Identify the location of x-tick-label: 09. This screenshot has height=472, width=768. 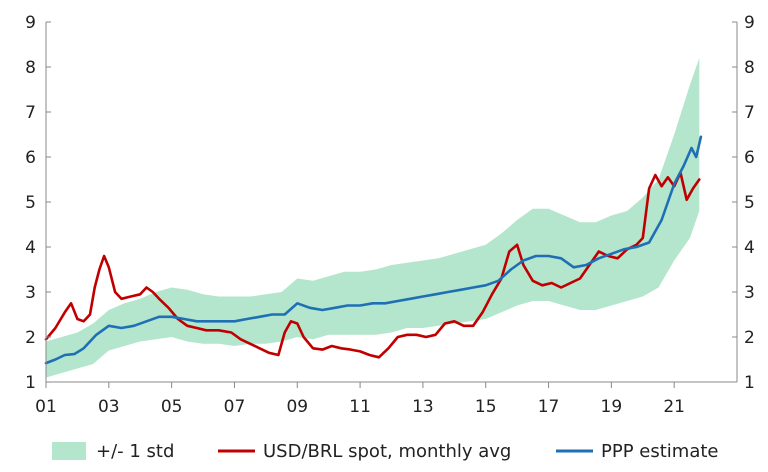
(297, 407).